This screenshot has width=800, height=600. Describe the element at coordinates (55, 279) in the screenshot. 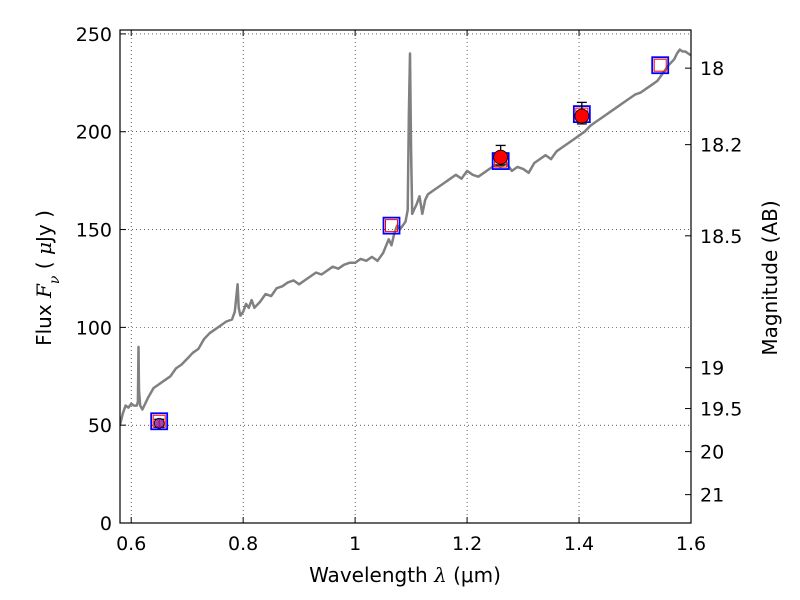

I see `y-axis-label-subscript: ν` at that location.